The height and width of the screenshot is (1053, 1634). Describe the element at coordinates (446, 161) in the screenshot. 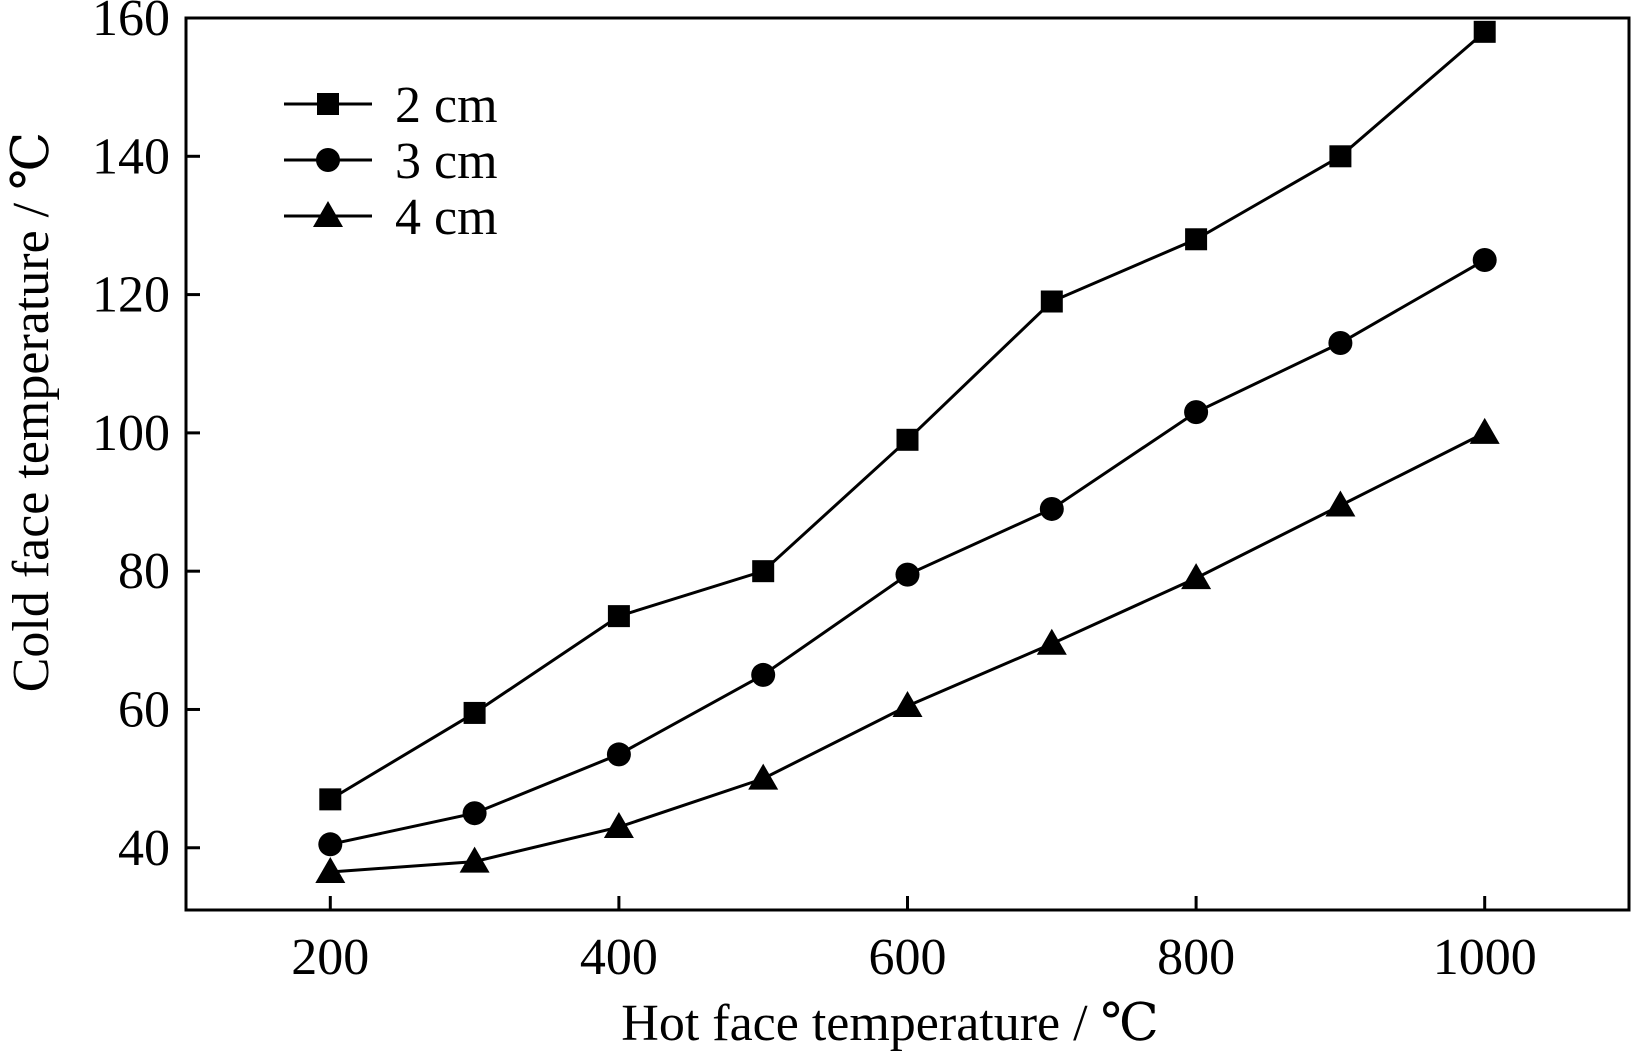

I see `legend-label: 3 cm` at that location.